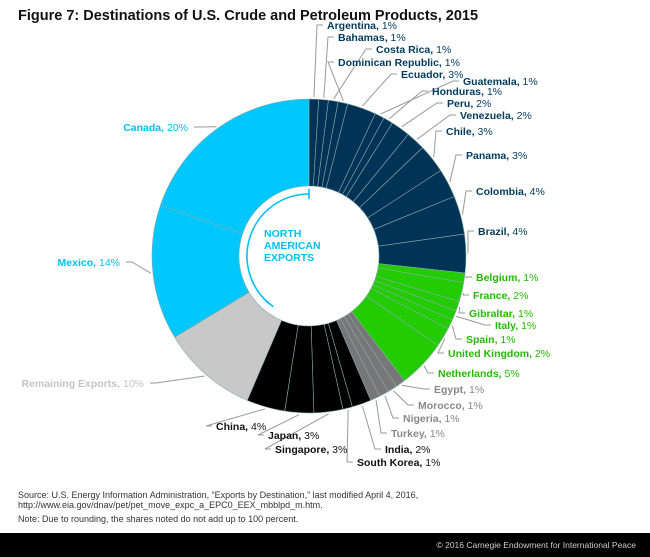 Image resolution: width=650 pixels, height=557 pixels. What do you see at coordinates (155, 128) in the screenshot?
I see `slice-label: Canada, 20%` at bounding box center [155, 128].